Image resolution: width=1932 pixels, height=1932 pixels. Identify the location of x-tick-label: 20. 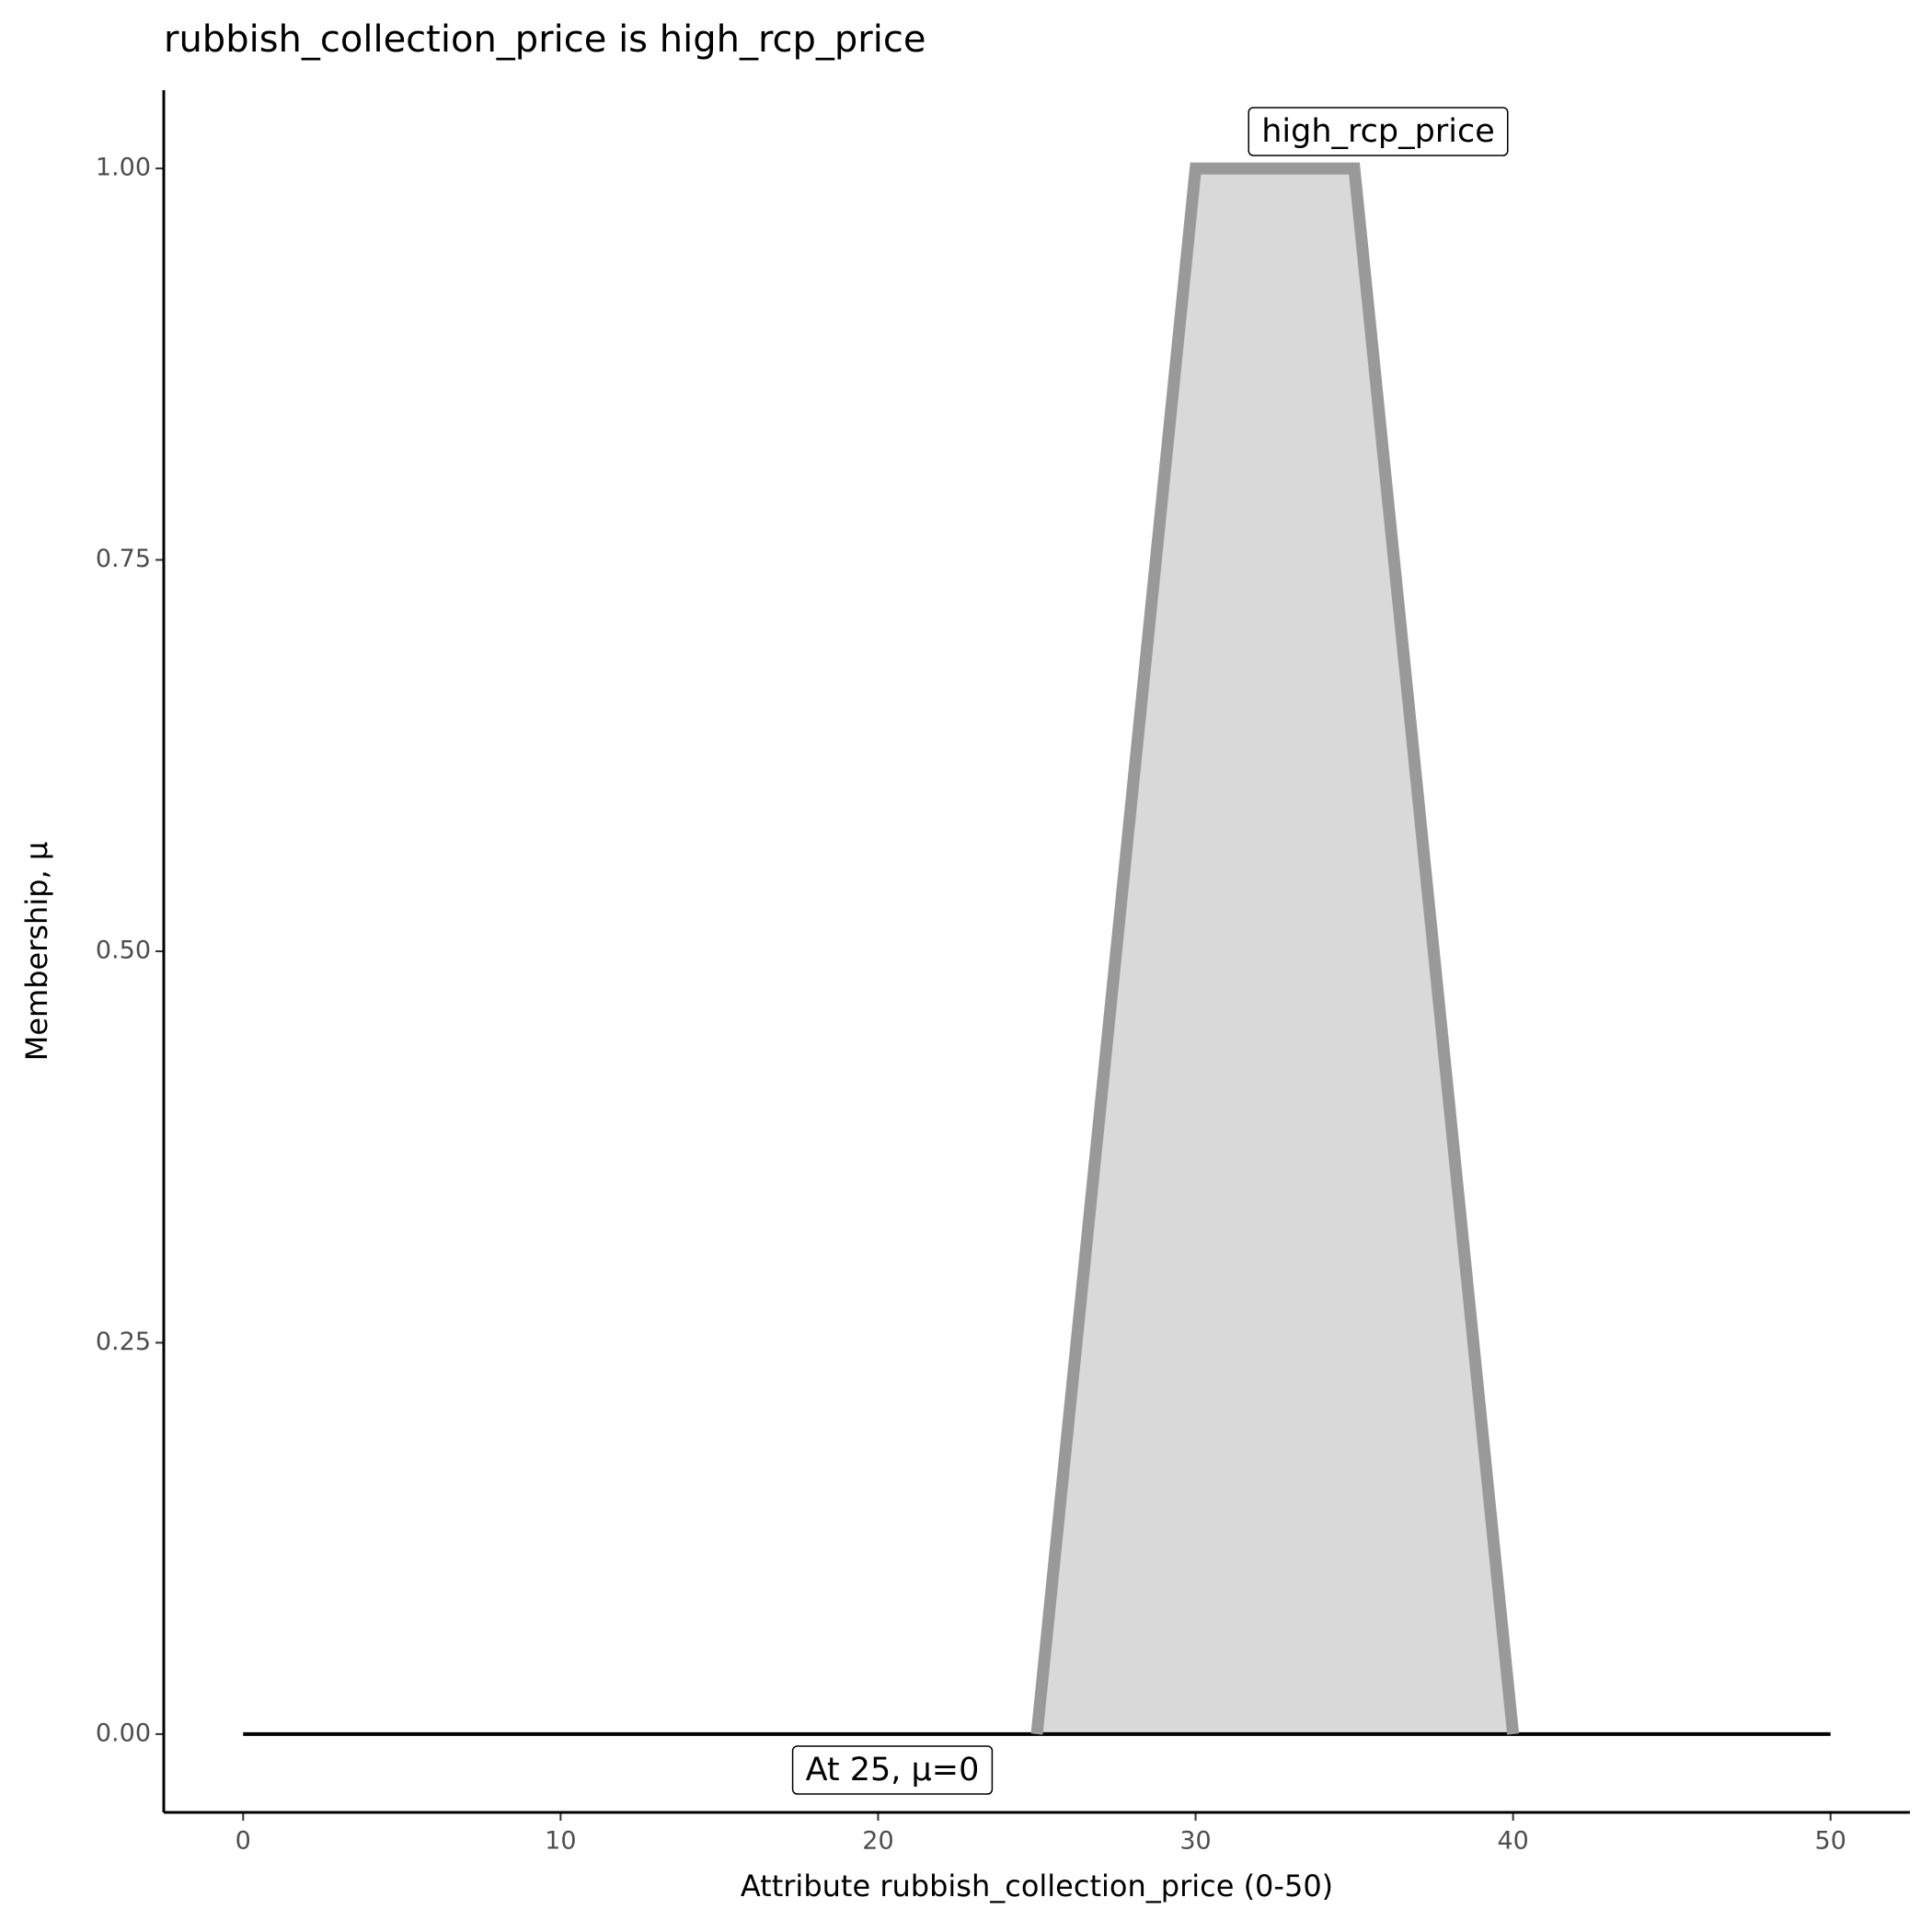
(877, 1841).